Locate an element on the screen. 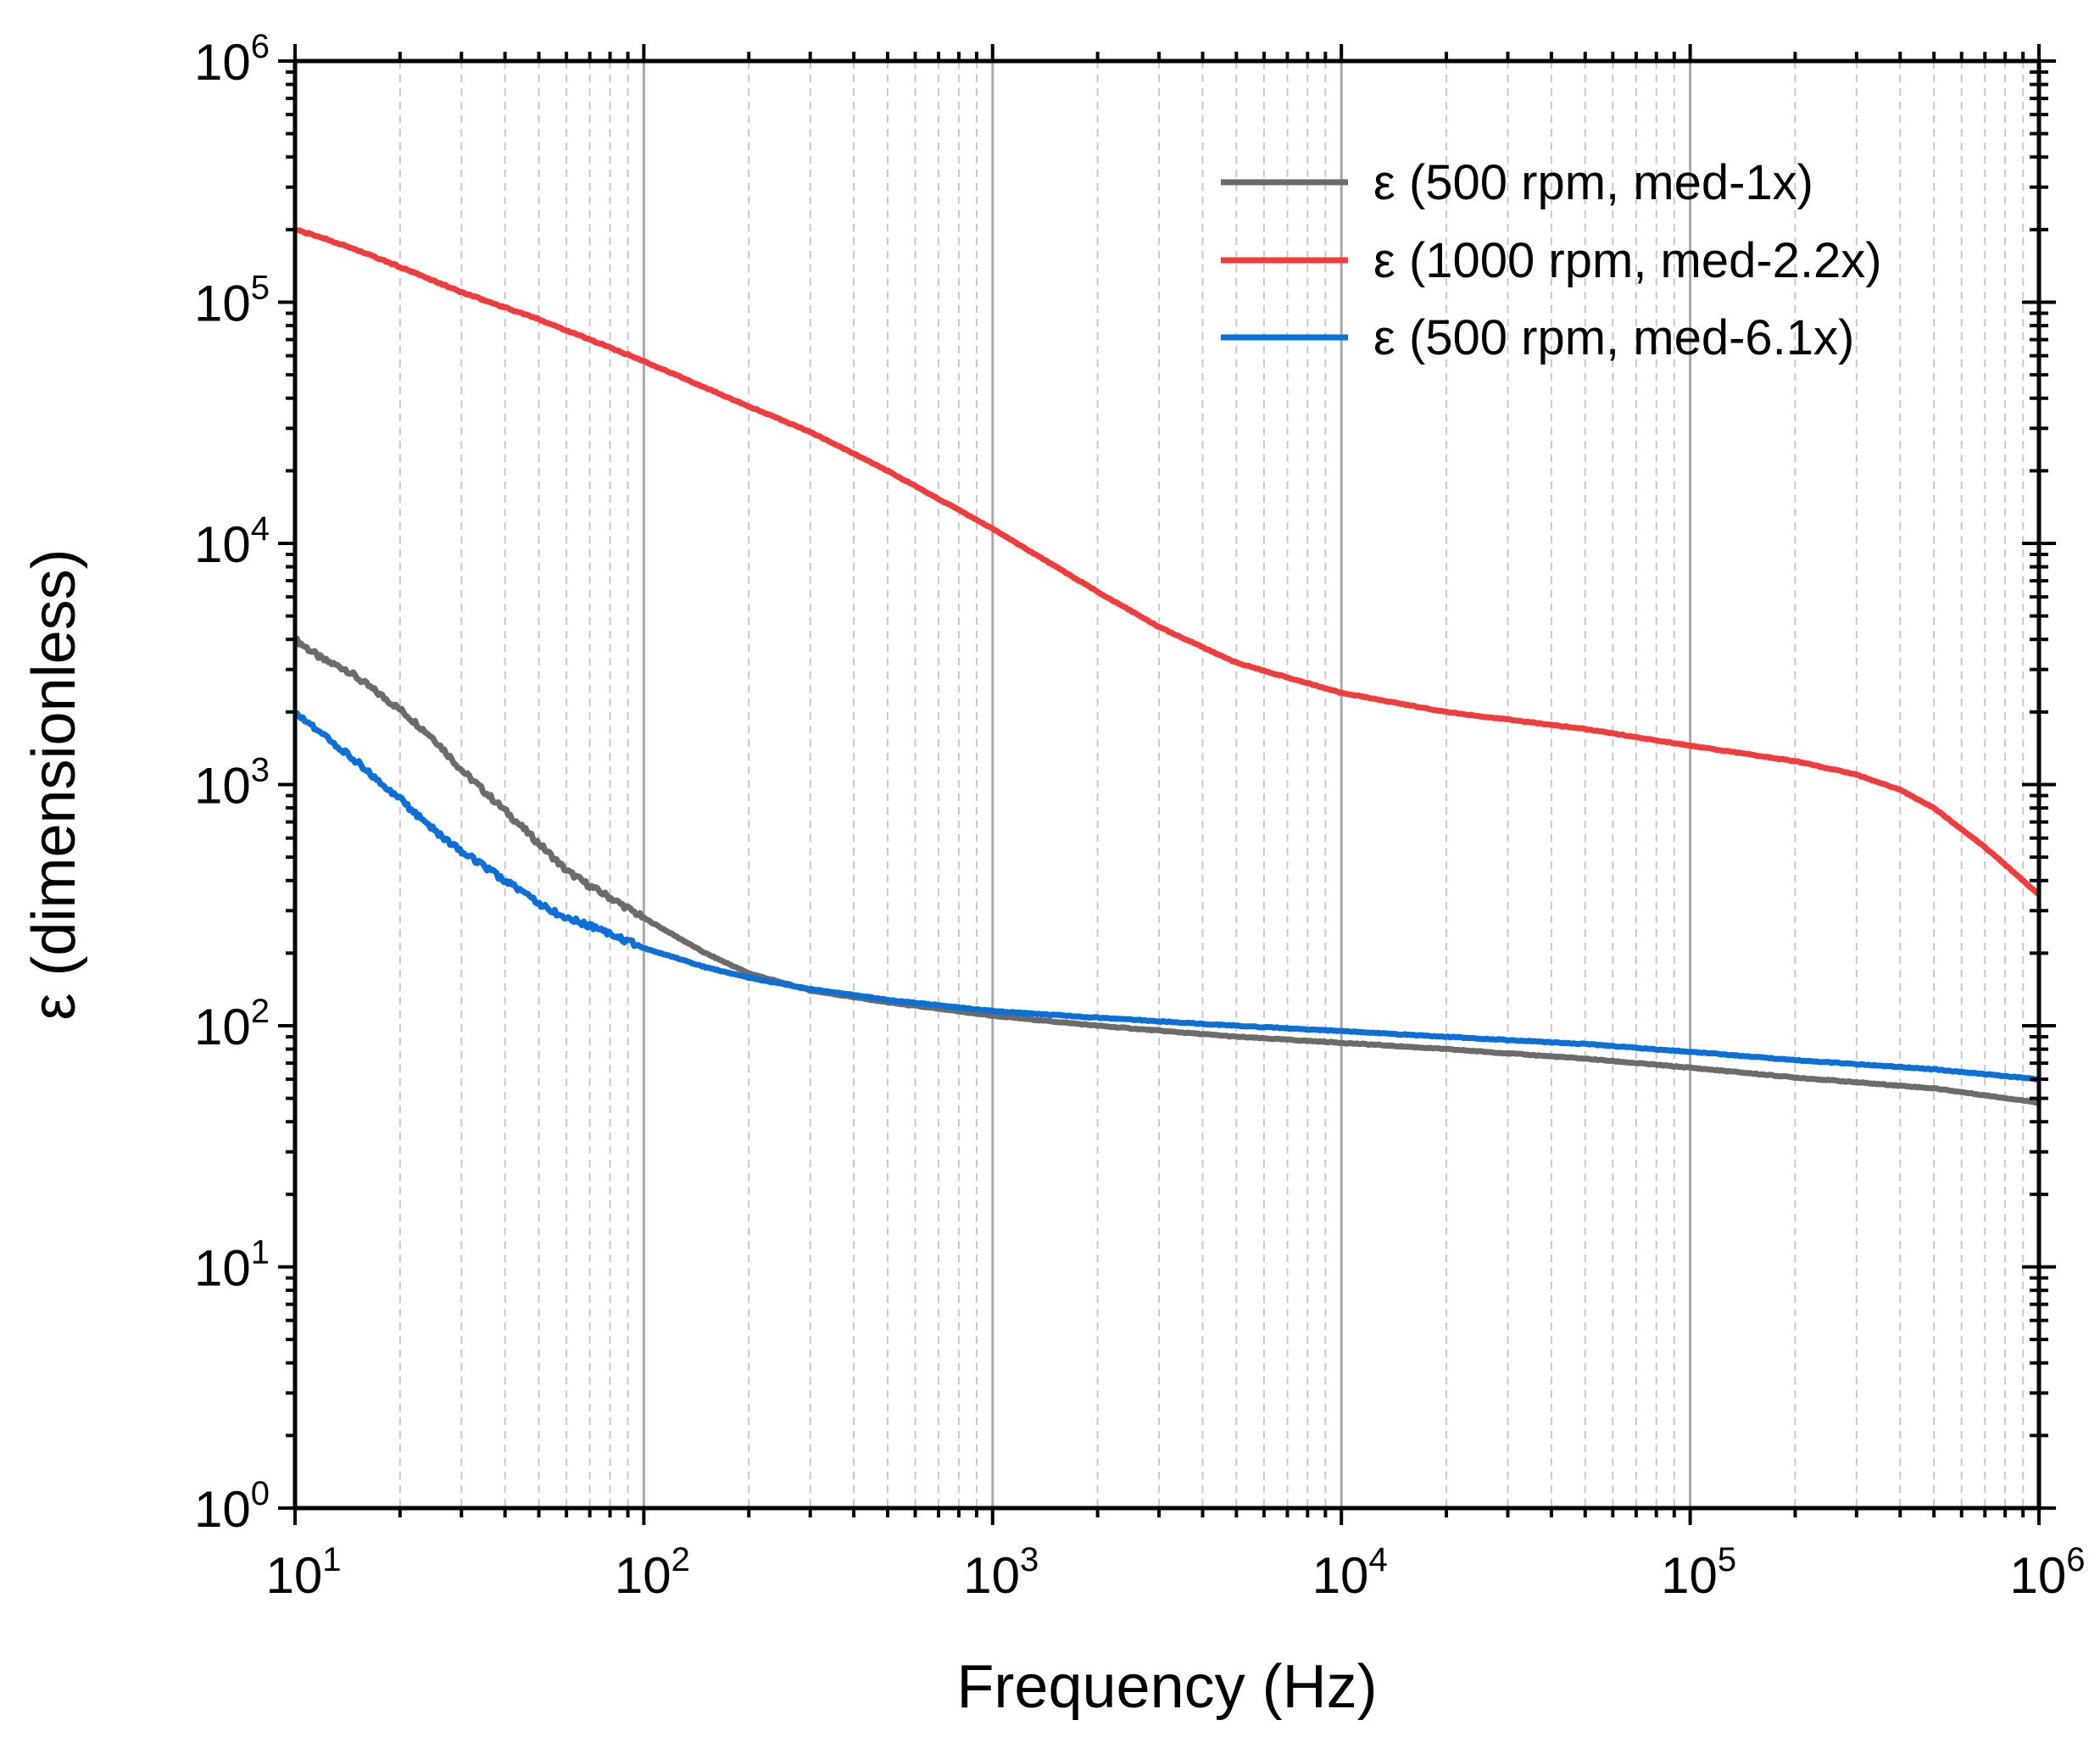 Image resolution: width=2100 pixels, height=1748 pixels. y-tick-label: 10⁶ is located at coordinates (232, 59).